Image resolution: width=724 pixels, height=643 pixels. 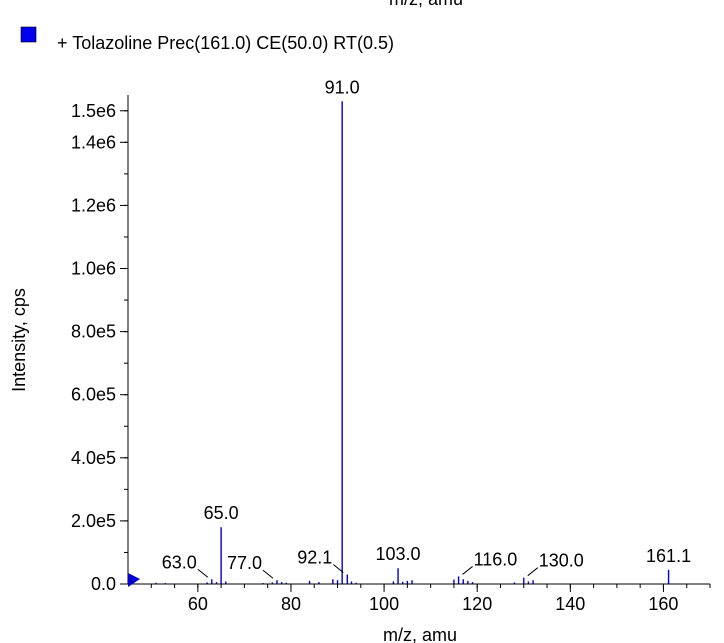 What do you see at coordinates (93, 269) in the screenshot?
I see `y-tick-label: 1.0e6` at bounding box center [93, 269].